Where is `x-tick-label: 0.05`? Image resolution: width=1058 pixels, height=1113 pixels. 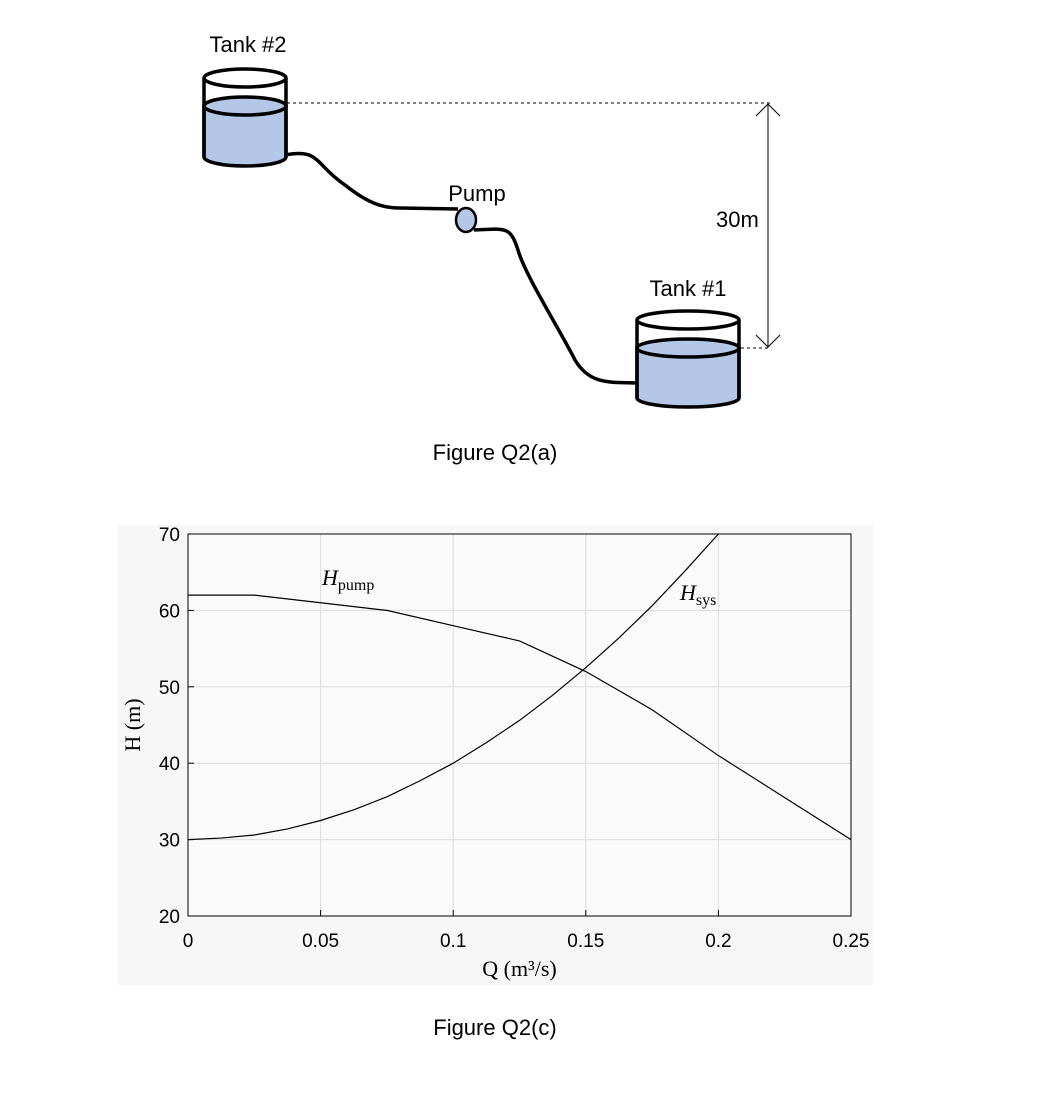 x-tick-label: 0.05 is located at coordinates (320, 941).